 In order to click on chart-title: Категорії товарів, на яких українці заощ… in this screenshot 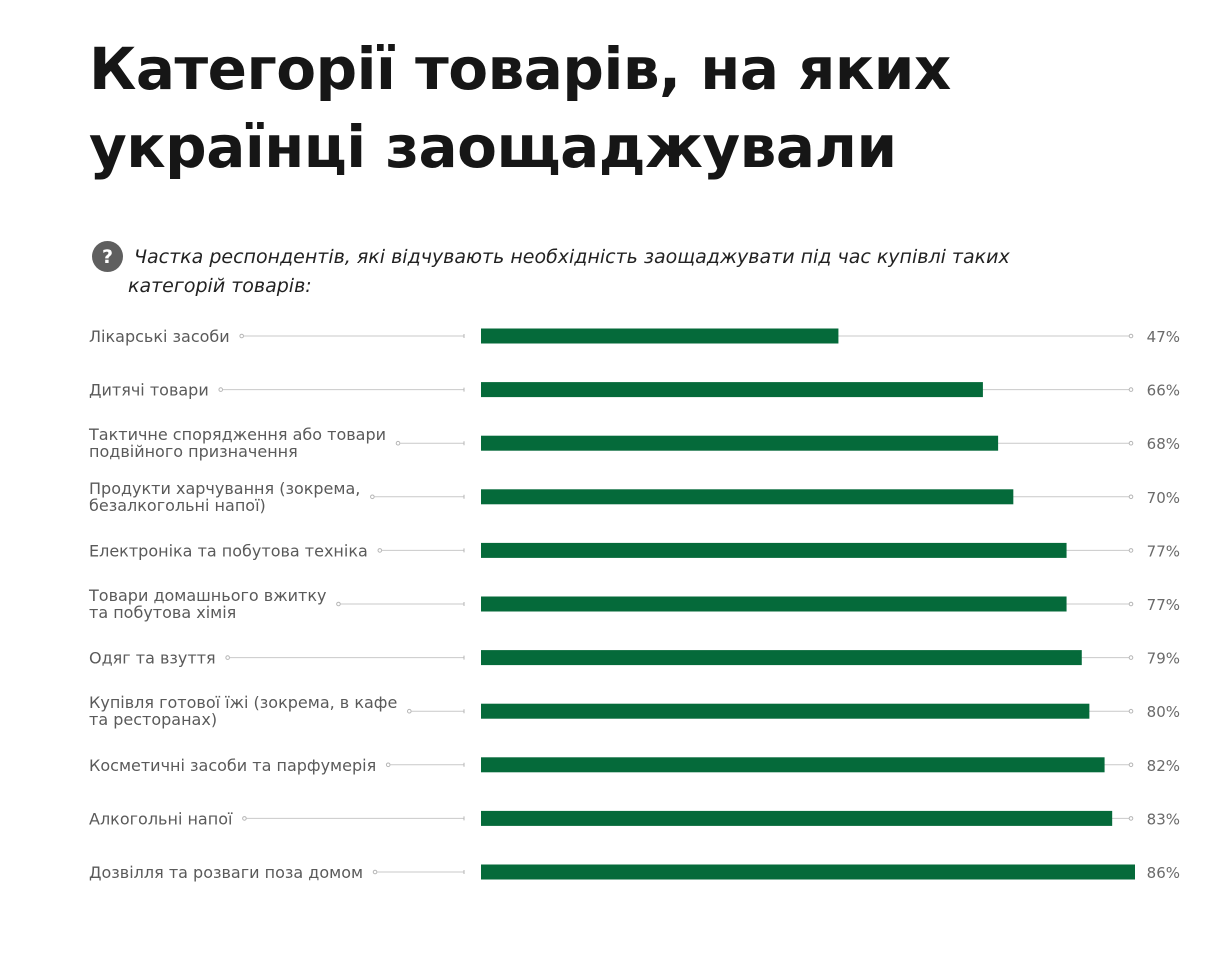, I will do `click(520, 108)`.